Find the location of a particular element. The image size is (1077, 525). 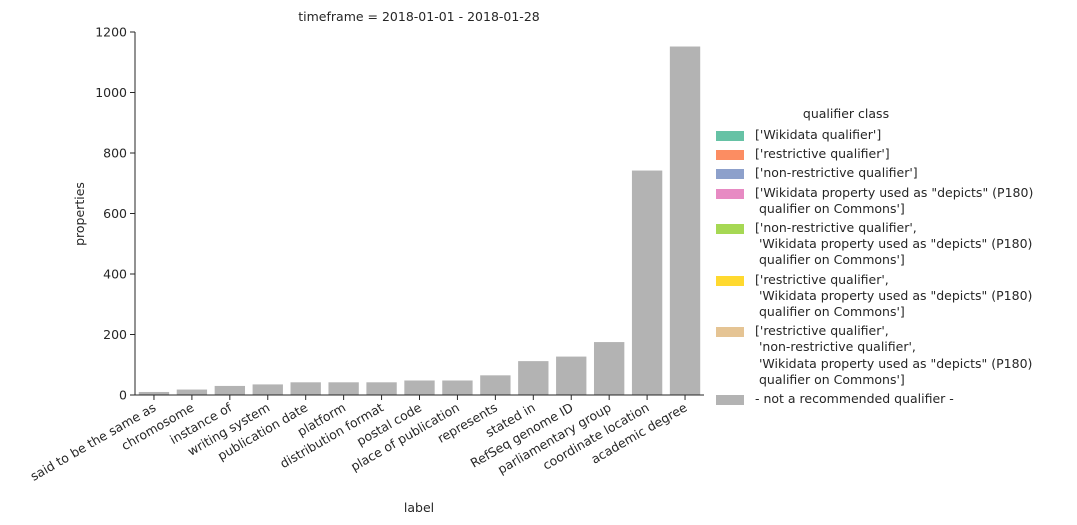

legend-label: ['non-restrictive qualifier'] is located at coordinates (836, 173).